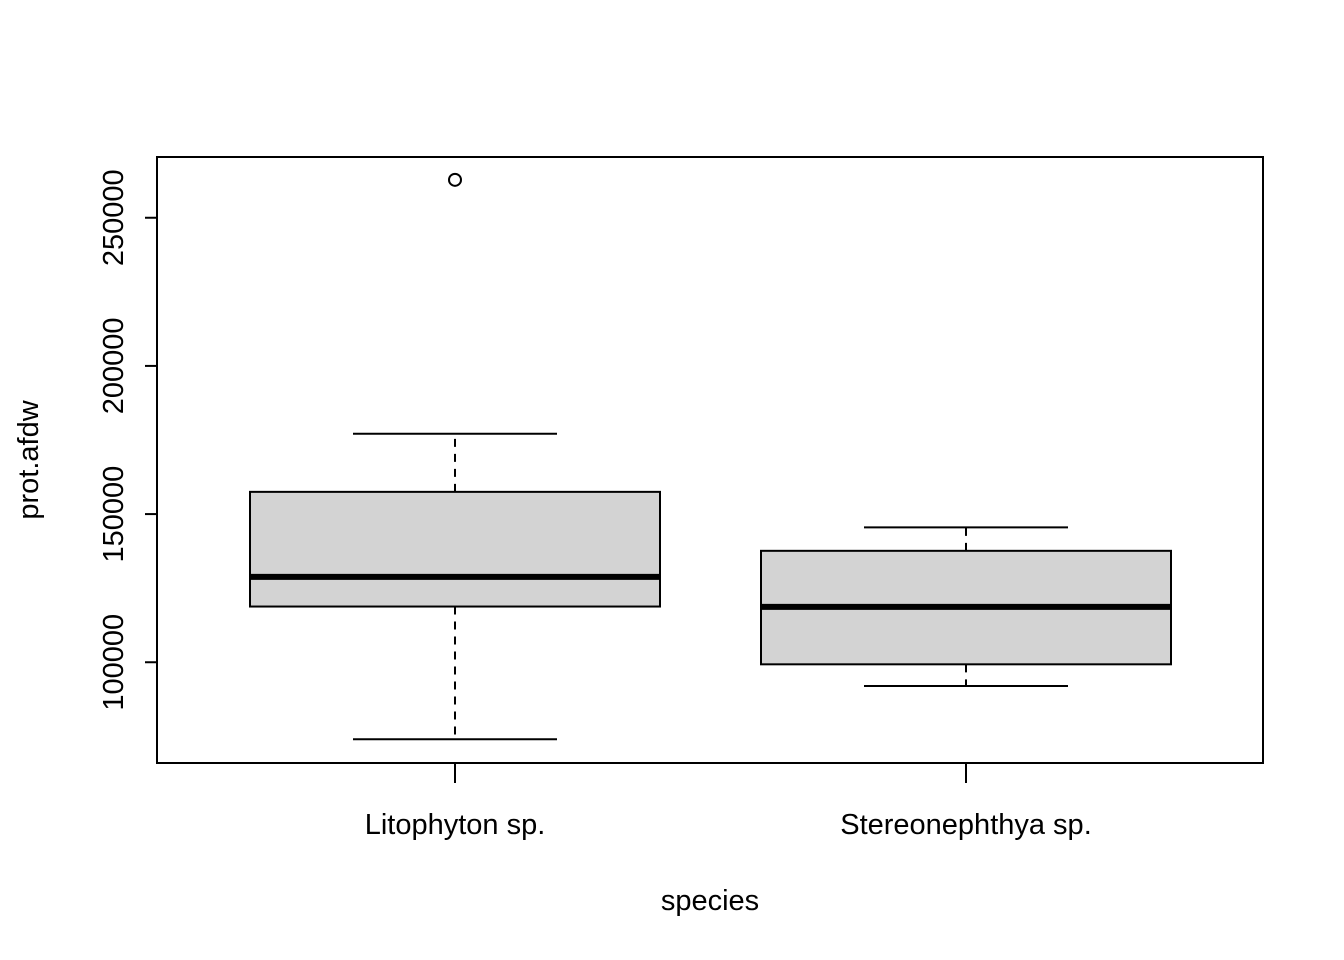  What do you see at coordinates (455, 825) in the screenshot?
I see `x-category-label: Litophyton sp.` at bounding box center [455, 825].